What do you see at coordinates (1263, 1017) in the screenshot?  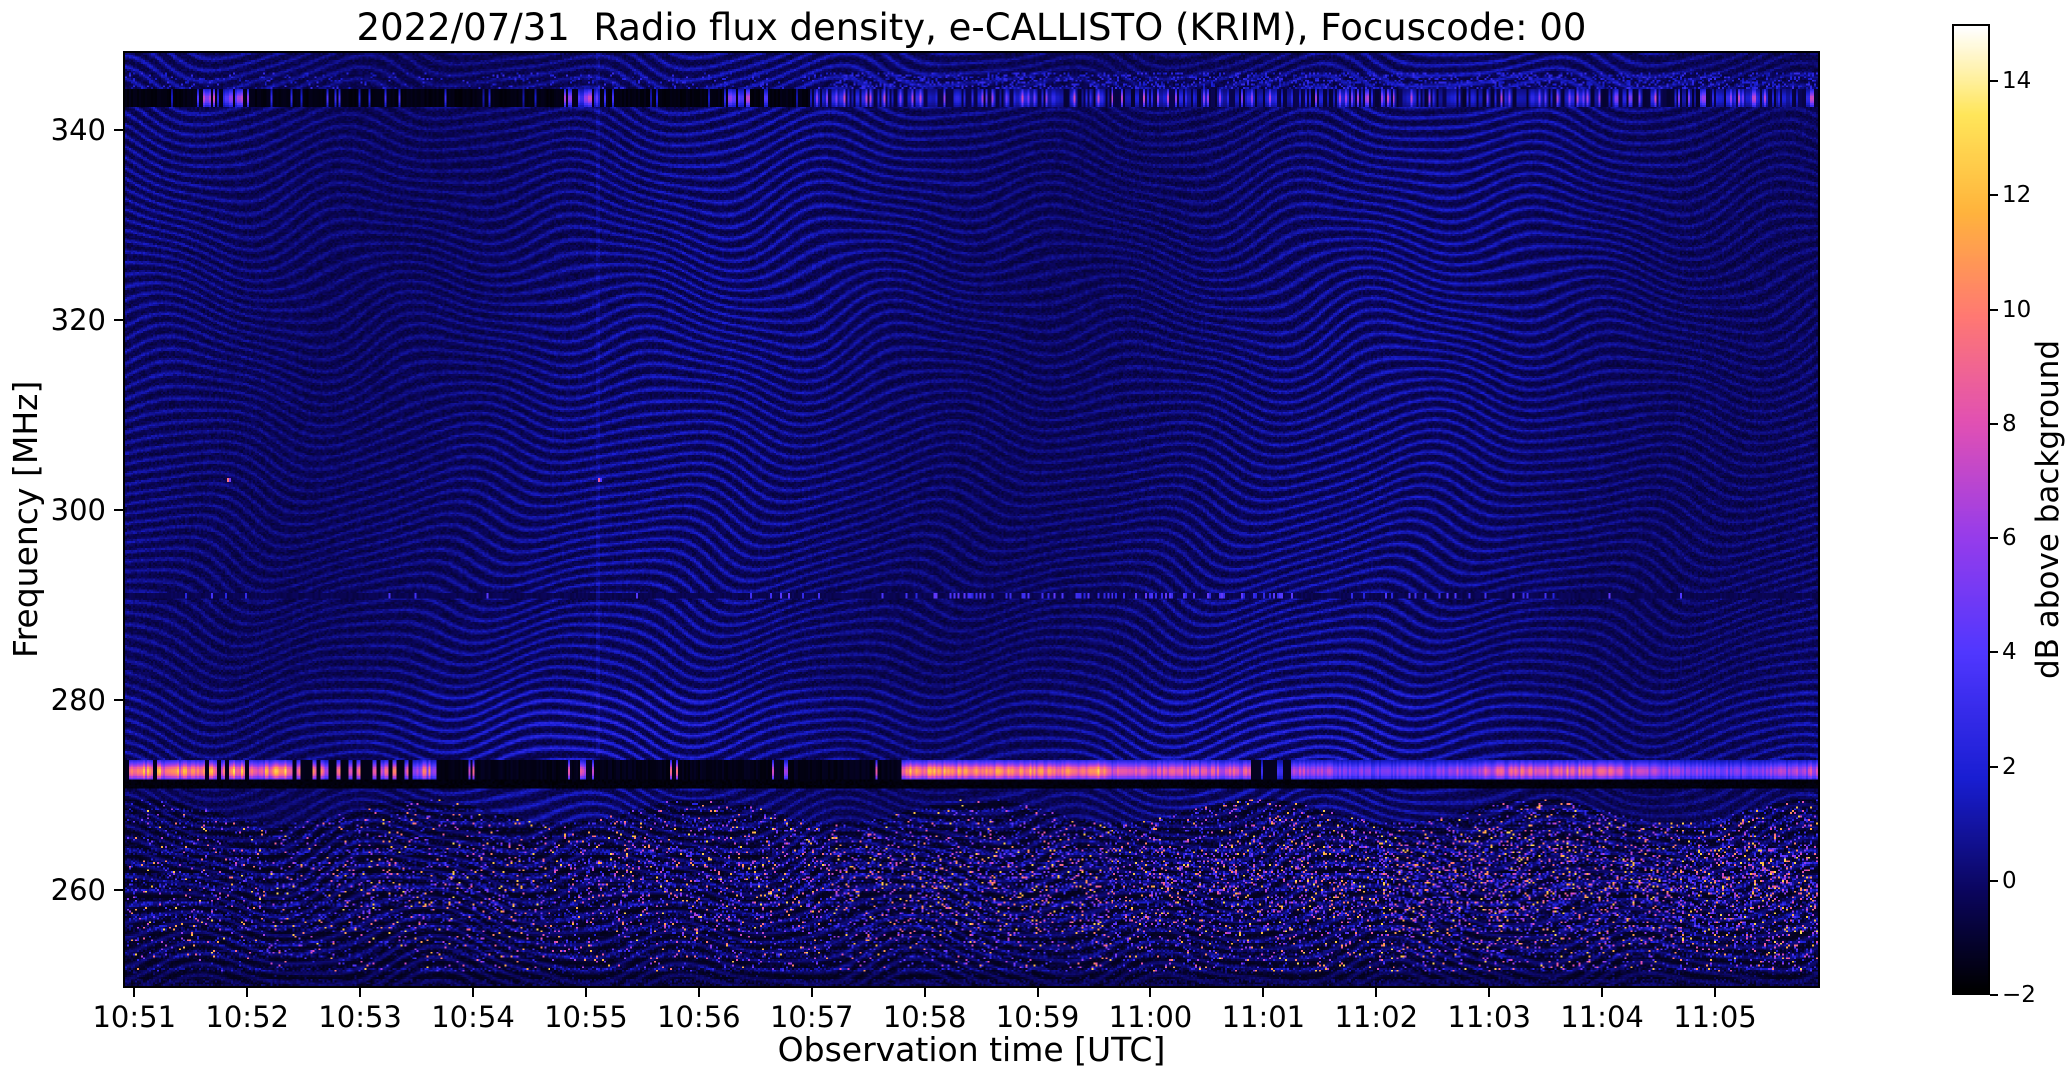 I see `x-tick-label: 11:01` at bounding box center [1263, 1017].